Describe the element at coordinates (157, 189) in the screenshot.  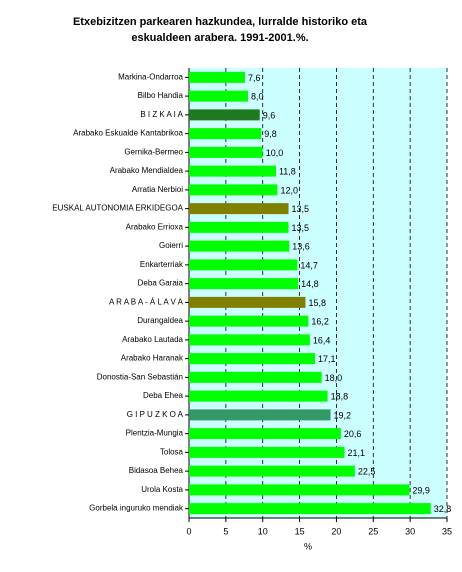
I see `y-tick-label: Arratia Nerbioi` at that location.